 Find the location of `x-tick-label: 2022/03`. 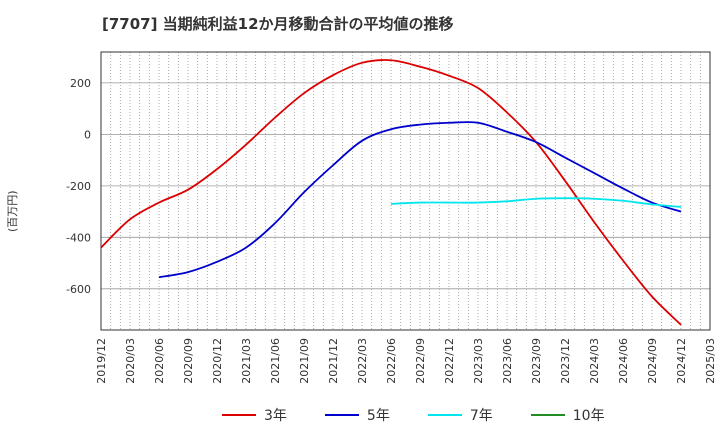

x-tick-label: 2022/03 is located at coordinates (362, 361).